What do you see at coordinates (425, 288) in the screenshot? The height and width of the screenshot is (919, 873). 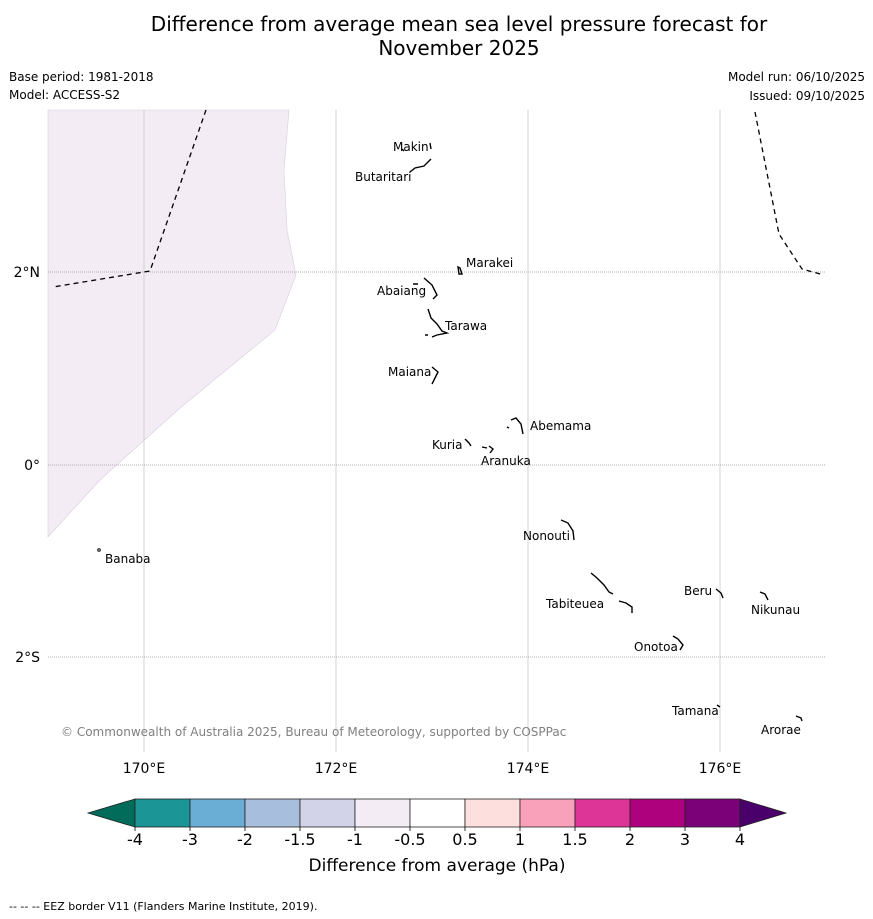 I see `island-abaiang` at bounding box center [425, 288].